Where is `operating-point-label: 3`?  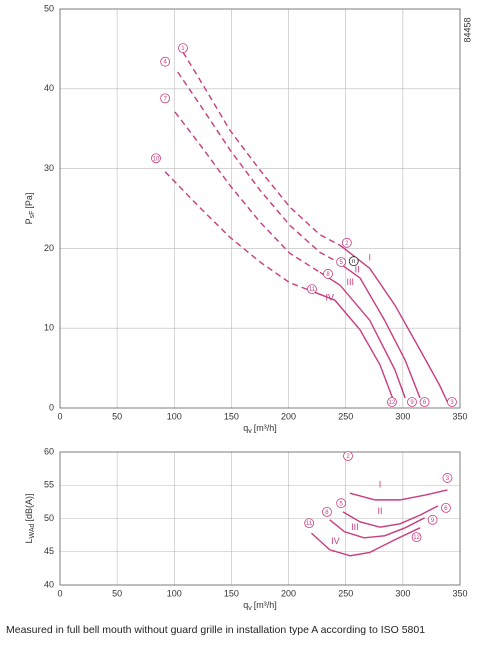 operating-point-label: 3 is located at coordinates (448, 479).